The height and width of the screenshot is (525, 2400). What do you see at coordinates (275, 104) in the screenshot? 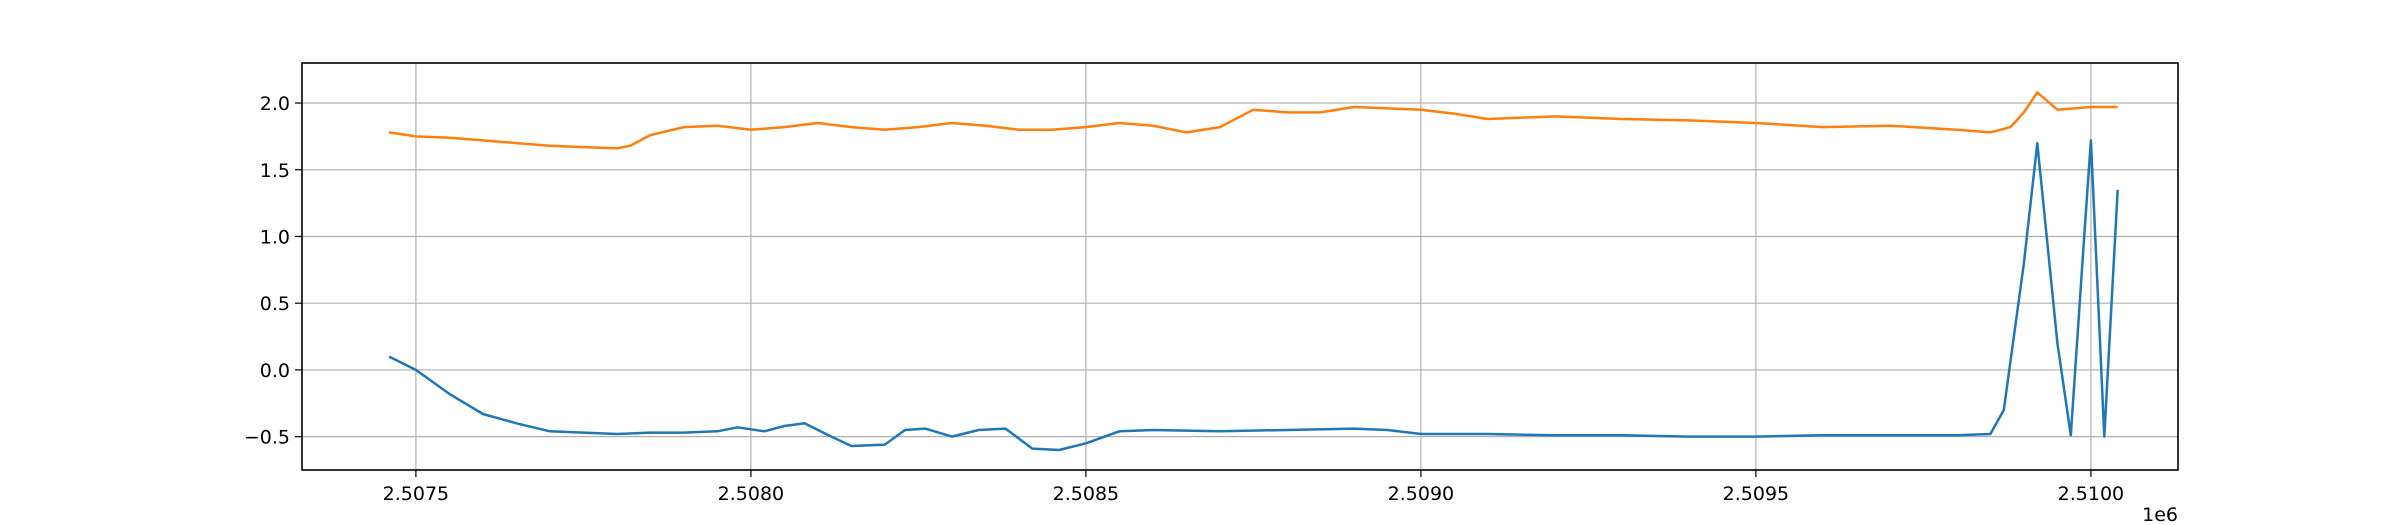
I see `y-tick-label-0: 2.0` at bounding box center [275, 104].